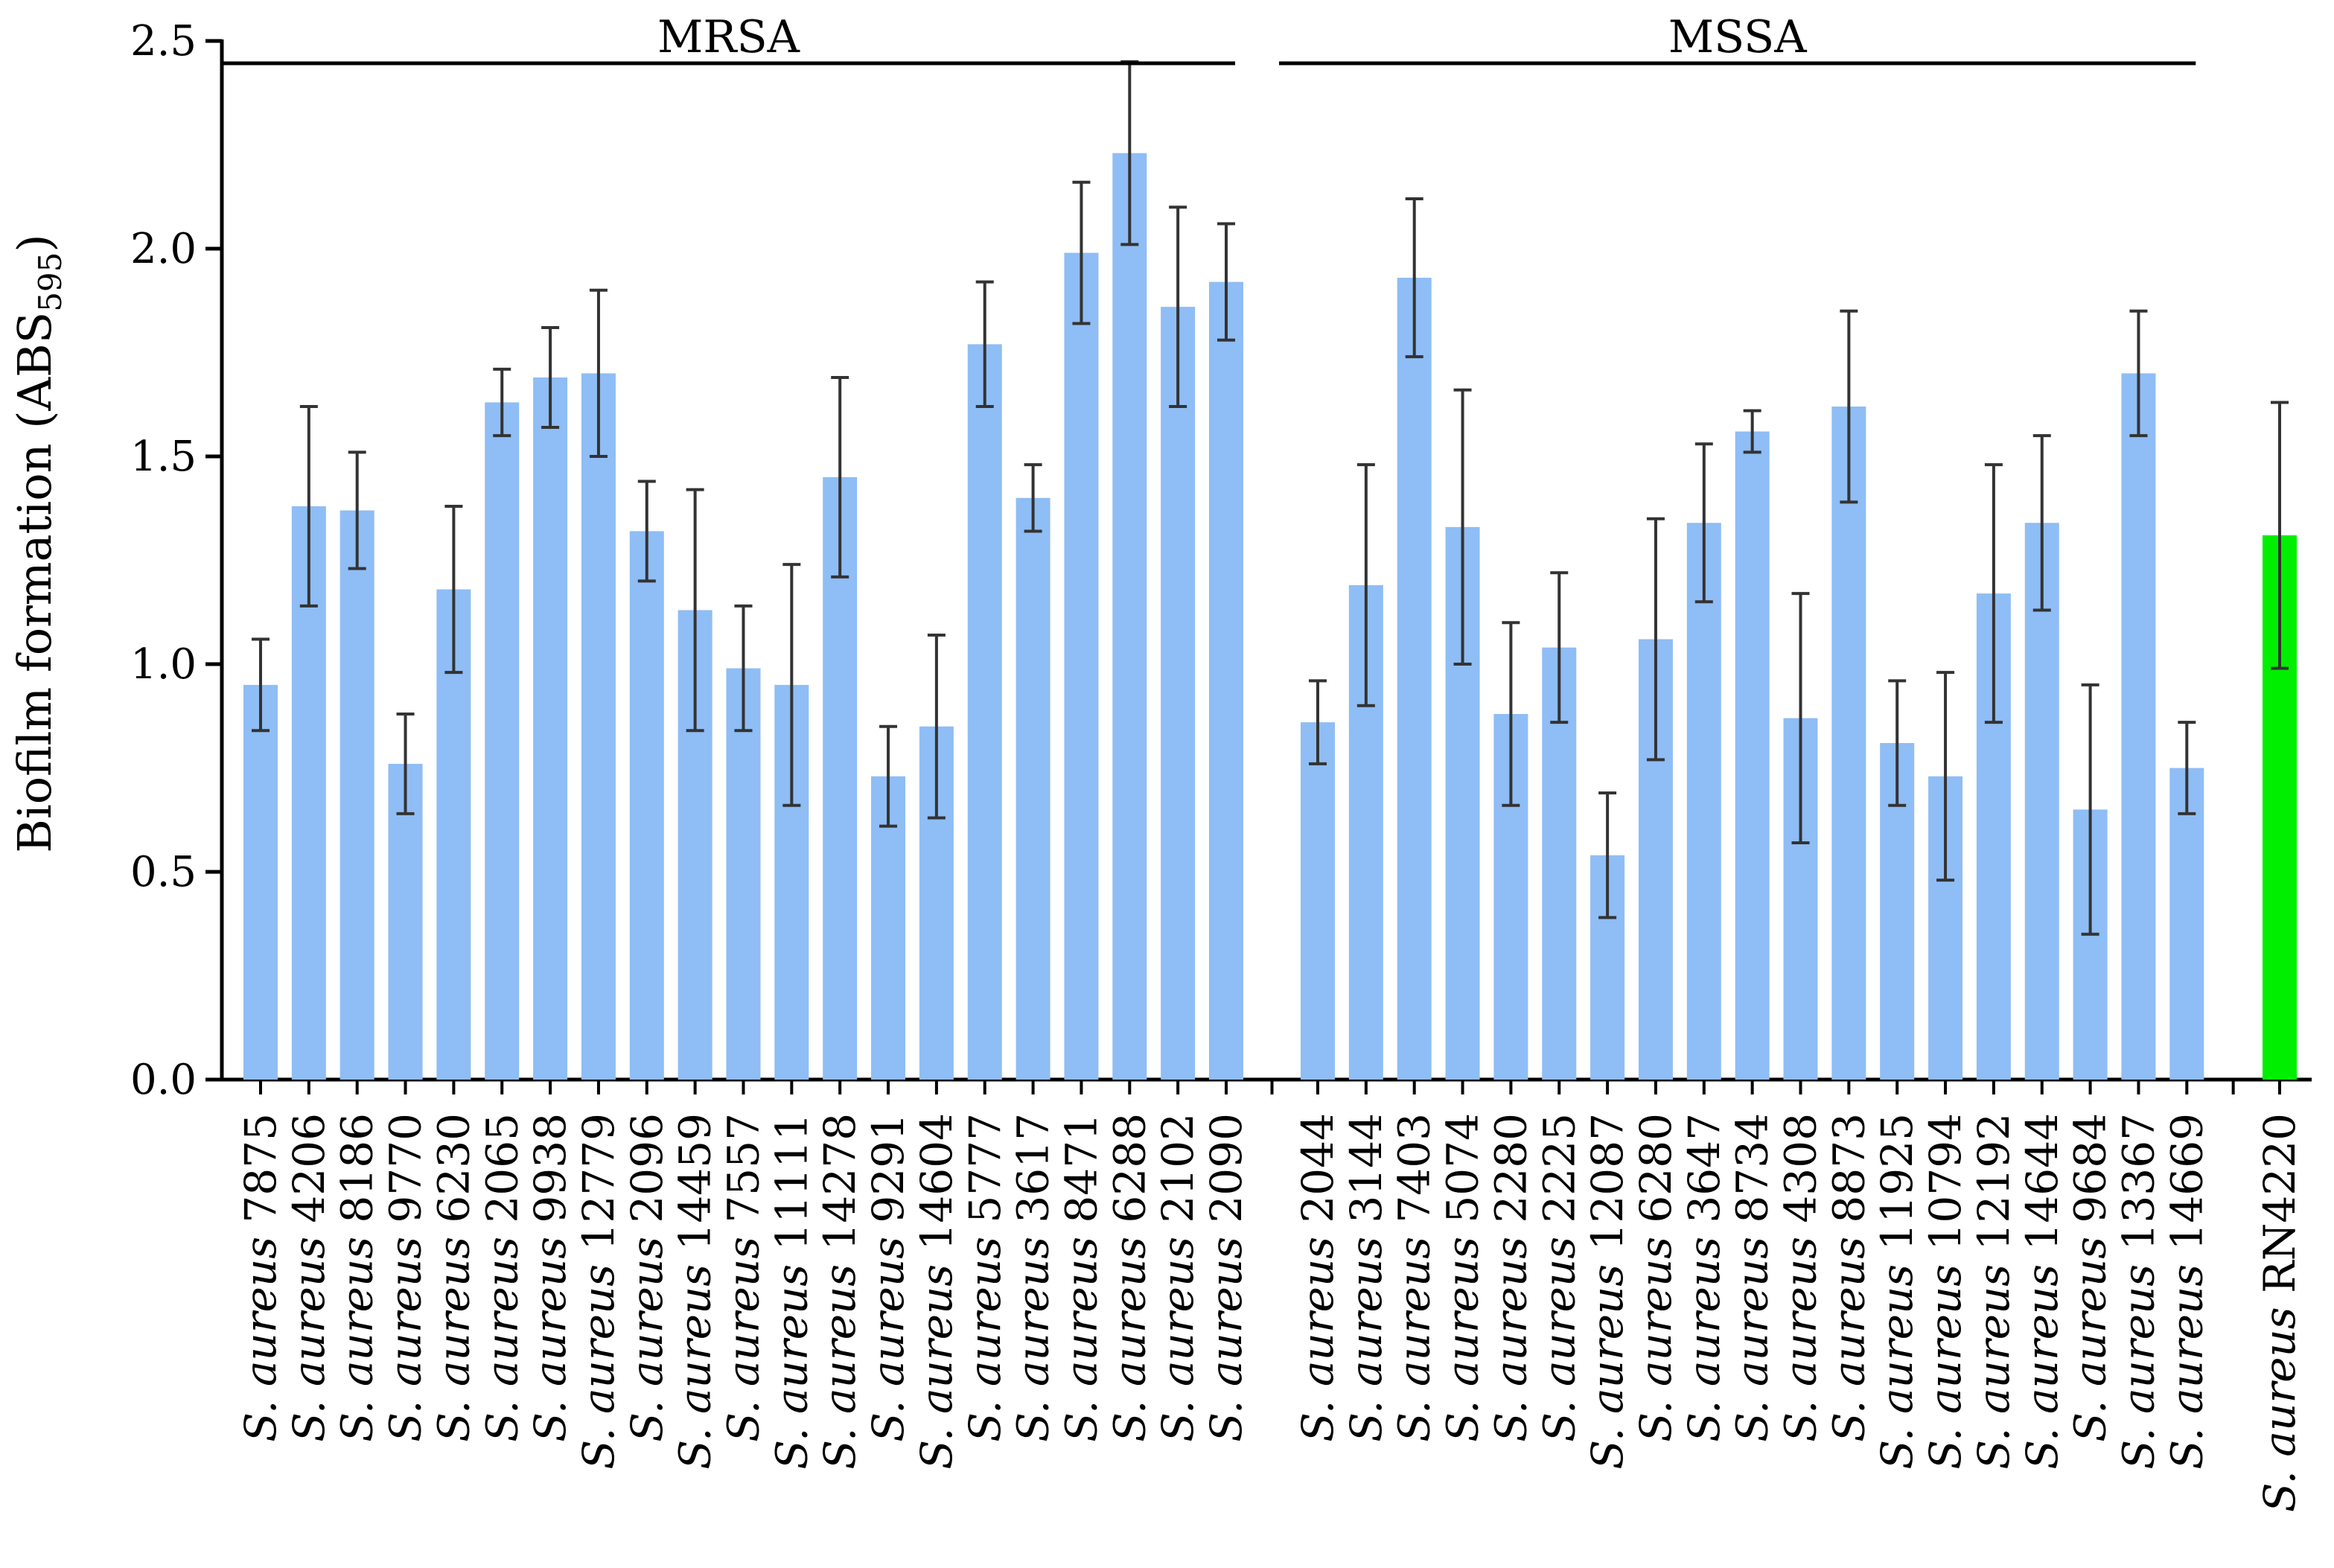  Describe the element at coordinates (1945, 1291) in the screenshot. I see `mssa-x-label-10794: S. aureus 10794` at that location.